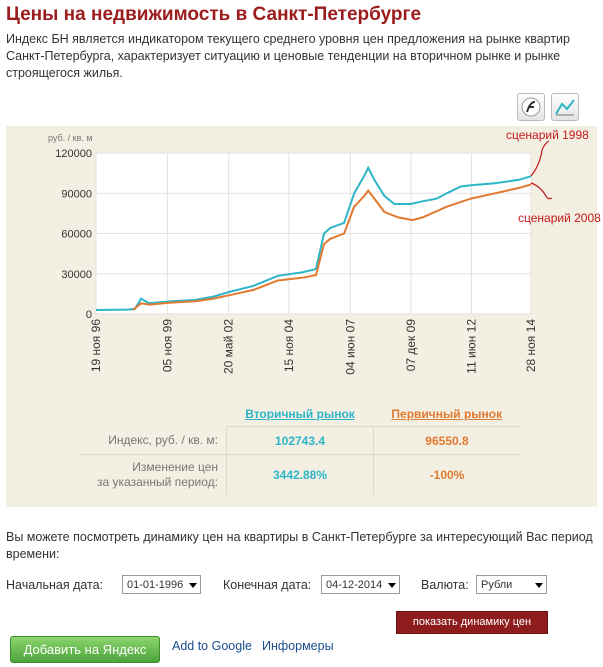 Image resolution: width=603 pixels, height=667 pixels. What do you see at coordinates (167, 345) in the screenshot?
I see `x-tick-label: 05 ноя 99` at bounding box center [167, 345].